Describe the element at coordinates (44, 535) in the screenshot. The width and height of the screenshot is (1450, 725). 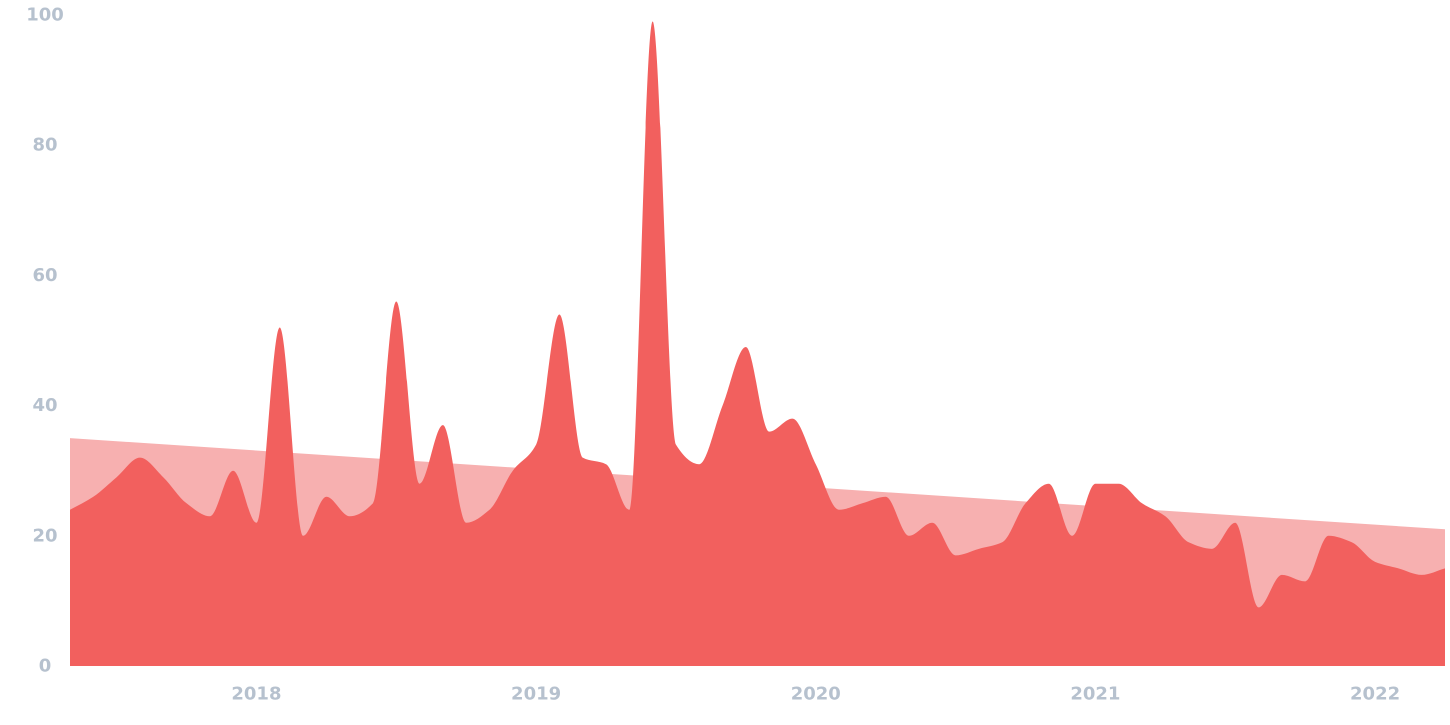
I see `y-tick-label: 20` at that location.